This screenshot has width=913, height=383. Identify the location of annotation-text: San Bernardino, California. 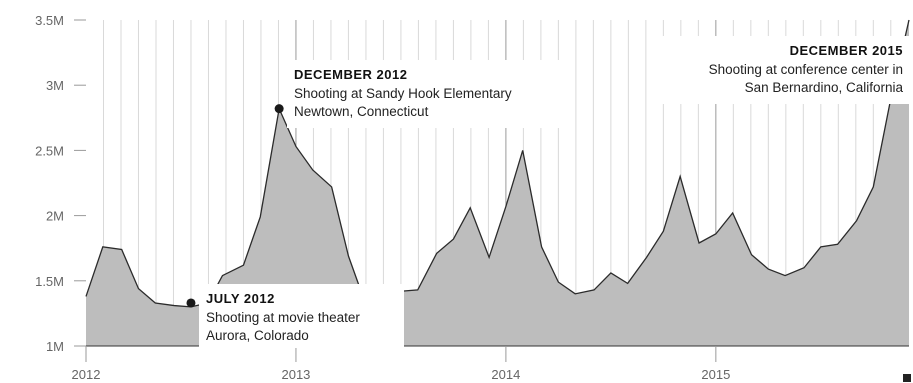
(824, 87).